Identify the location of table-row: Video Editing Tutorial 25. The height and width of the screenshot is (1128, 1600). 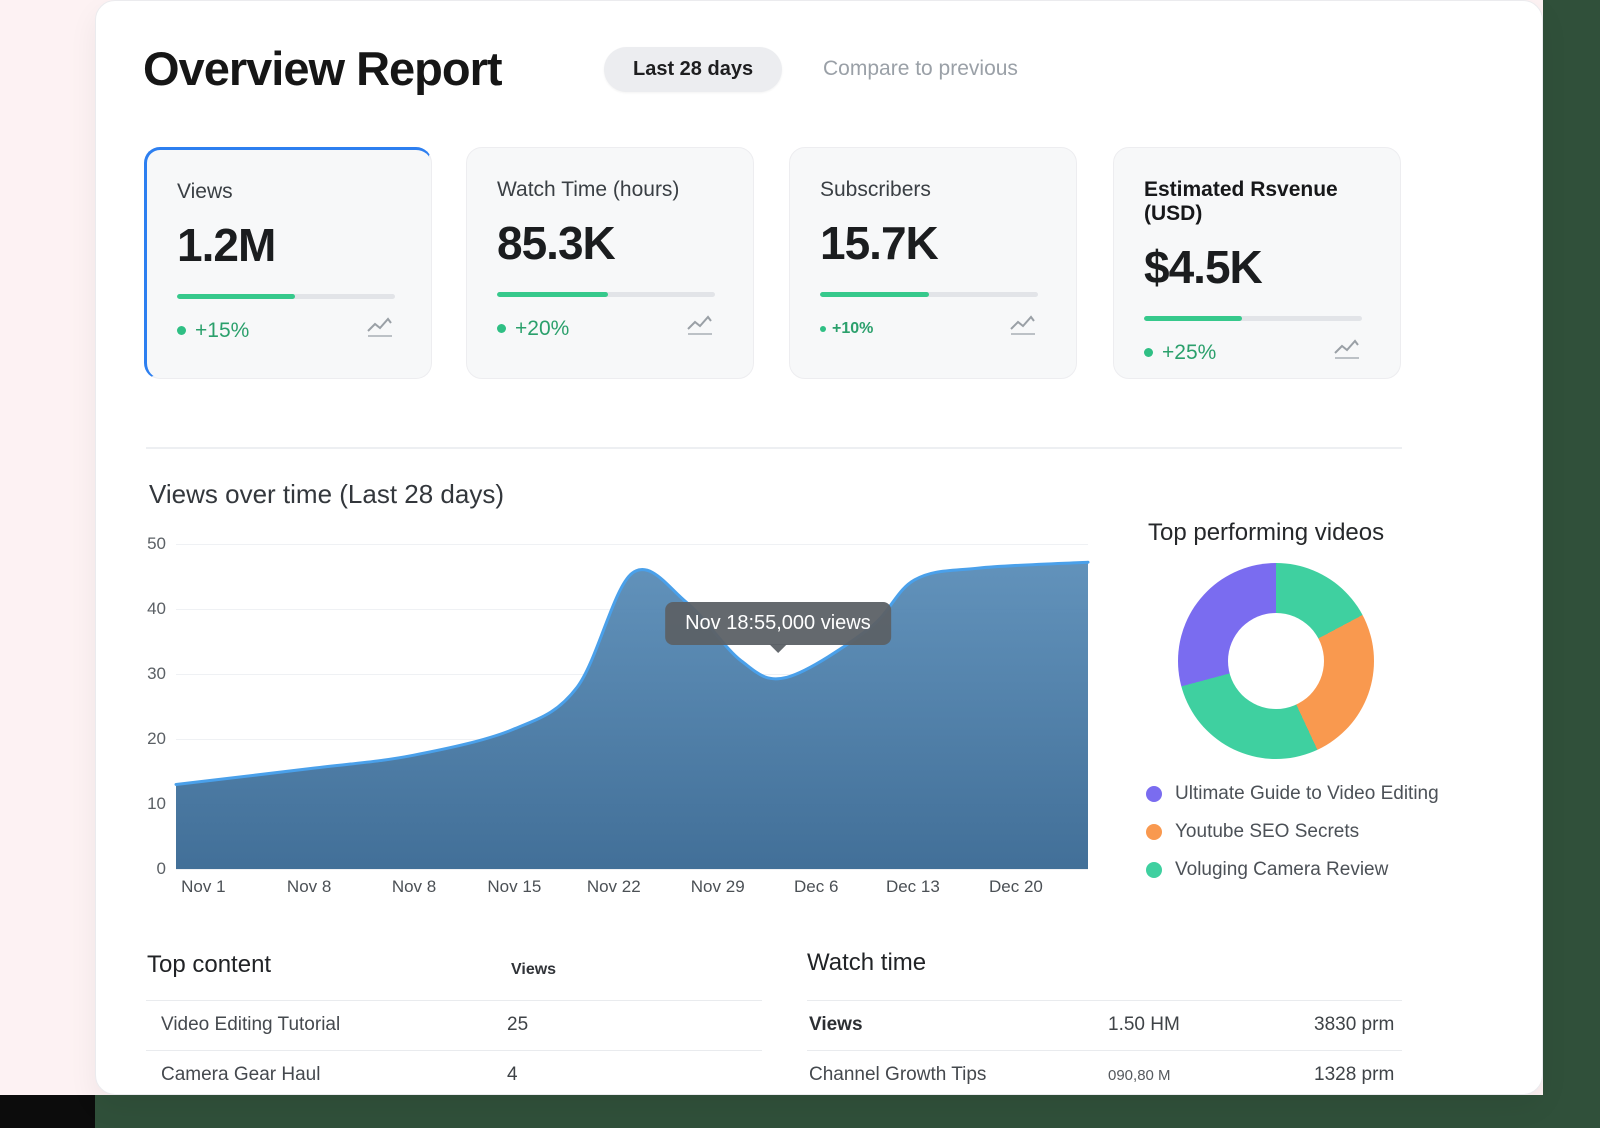
(454, 1023).